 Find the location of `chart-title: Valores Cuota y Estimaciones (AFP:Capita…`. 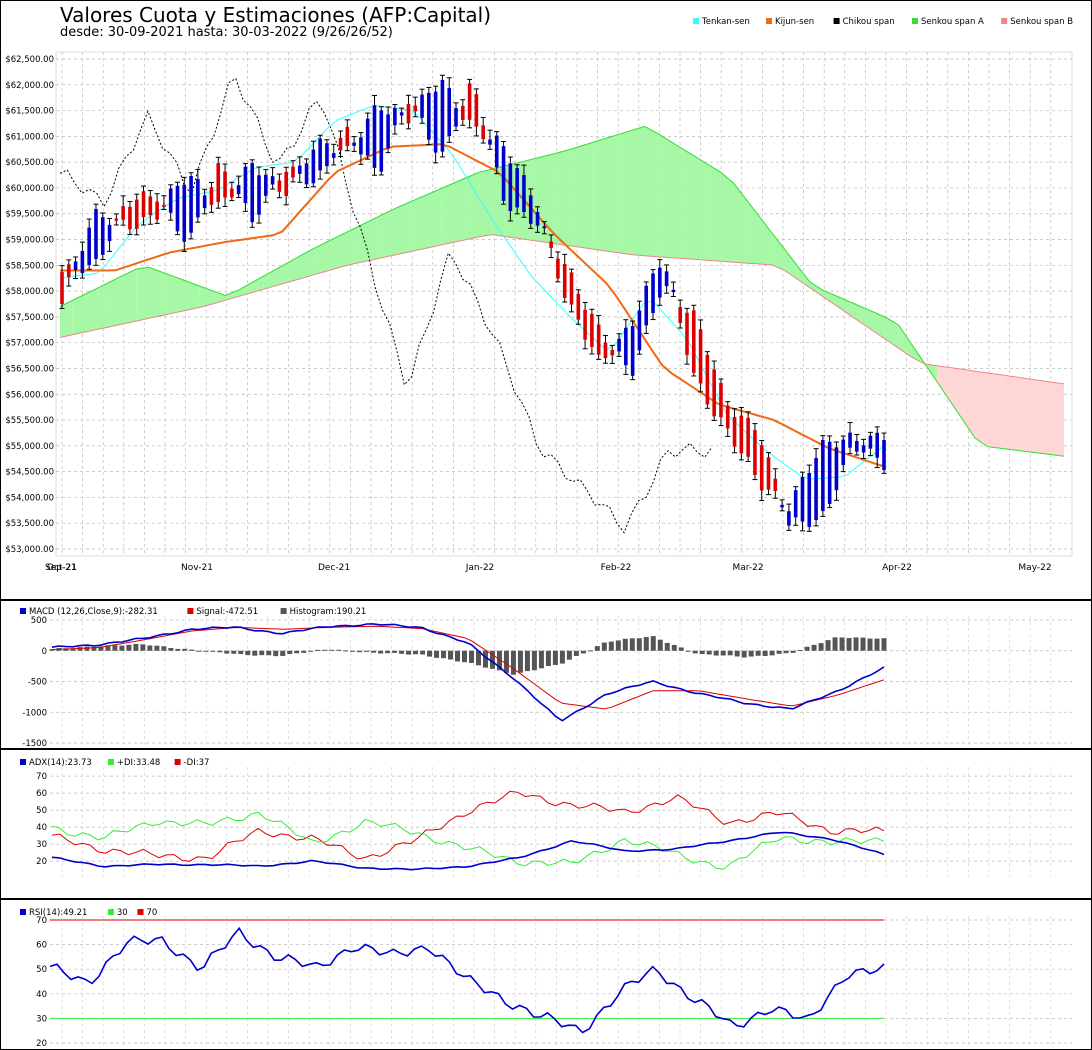

chart-title: Valores Cuota y Estimaciones (AFP:Capita… is located at coordinates (276, 15).